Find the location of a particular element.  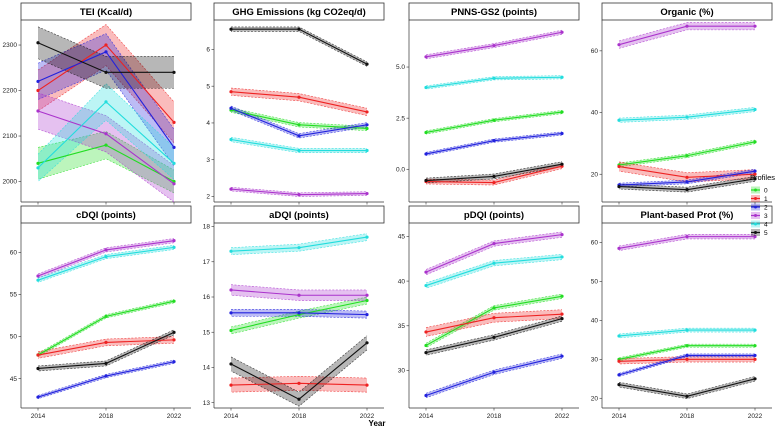

x-tick-label: 2014 is located at coordinates (619, 416).